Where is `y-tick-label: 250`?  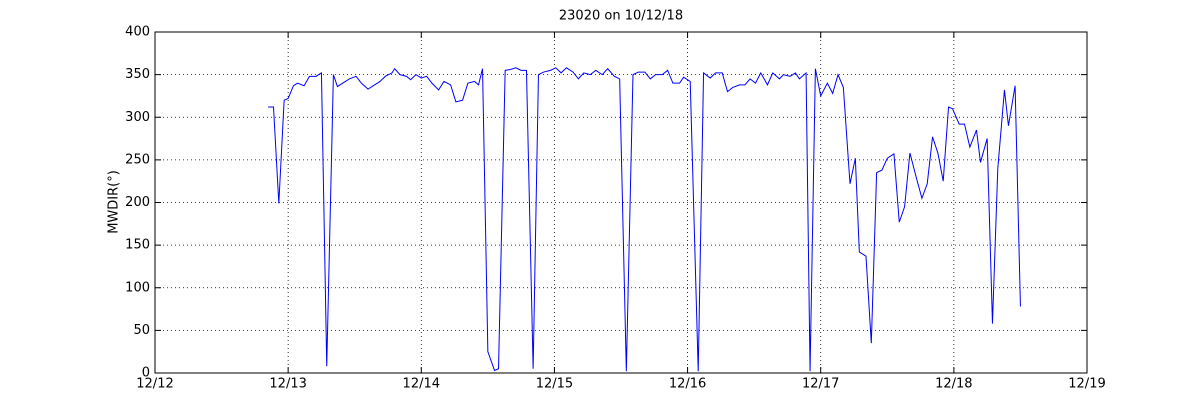 y-tick-label: 250 is located at coordinates (137, 159).